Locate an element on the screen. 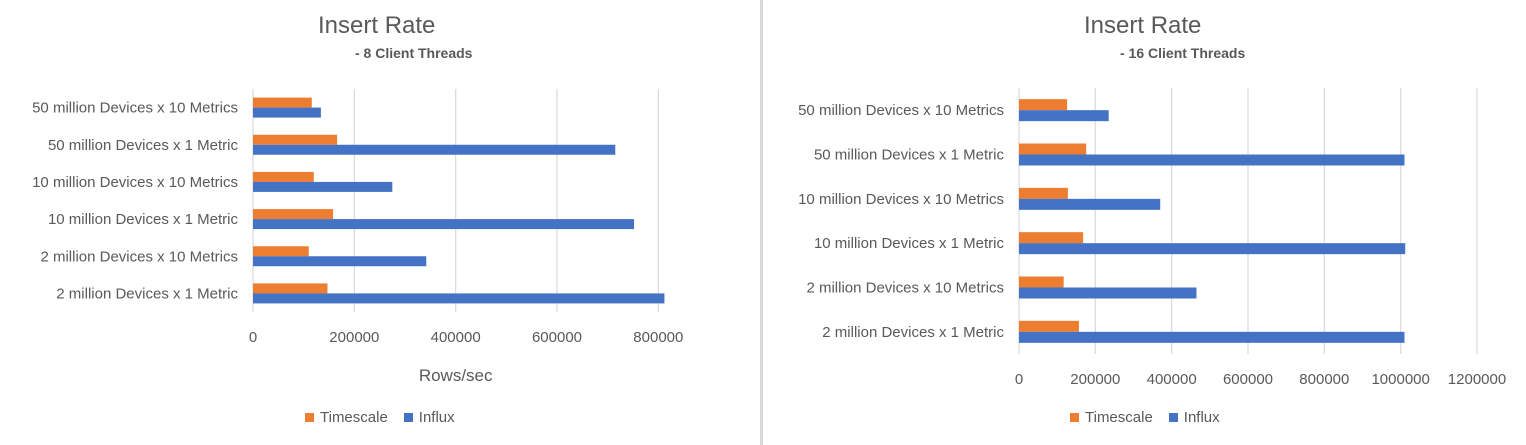 This screenshot has width=1526, height=445. x-tick-label: 1200000 is located at coordinates (1477, 379).